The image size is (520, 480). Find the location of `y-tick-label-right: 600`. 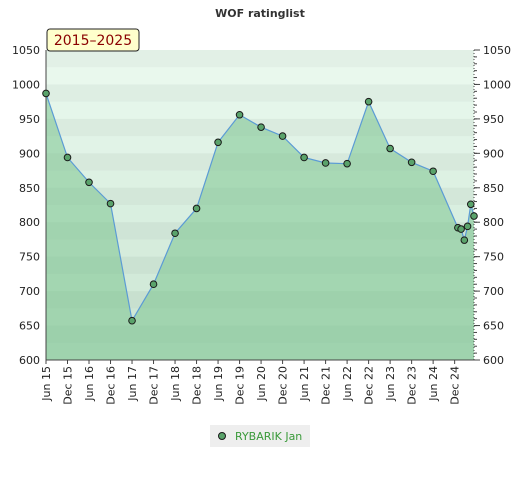

y-tick-label-right: 600 is located at coordinates (493, 360).